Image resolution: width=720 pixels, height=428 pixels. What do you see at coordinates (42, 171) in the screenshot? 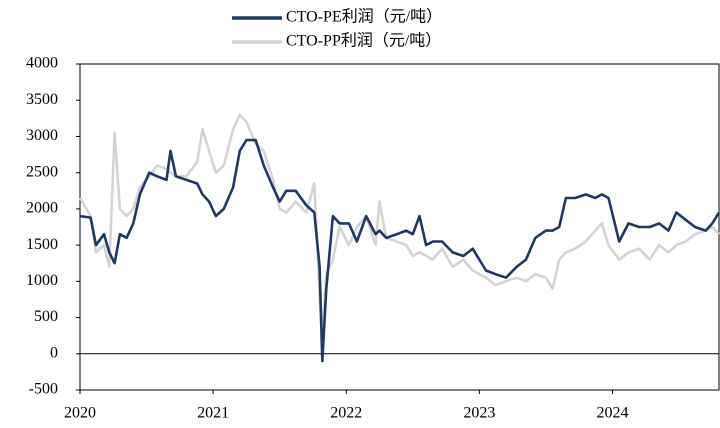
I see `y-tick-label: 2500` at bounding box center [42, 171].